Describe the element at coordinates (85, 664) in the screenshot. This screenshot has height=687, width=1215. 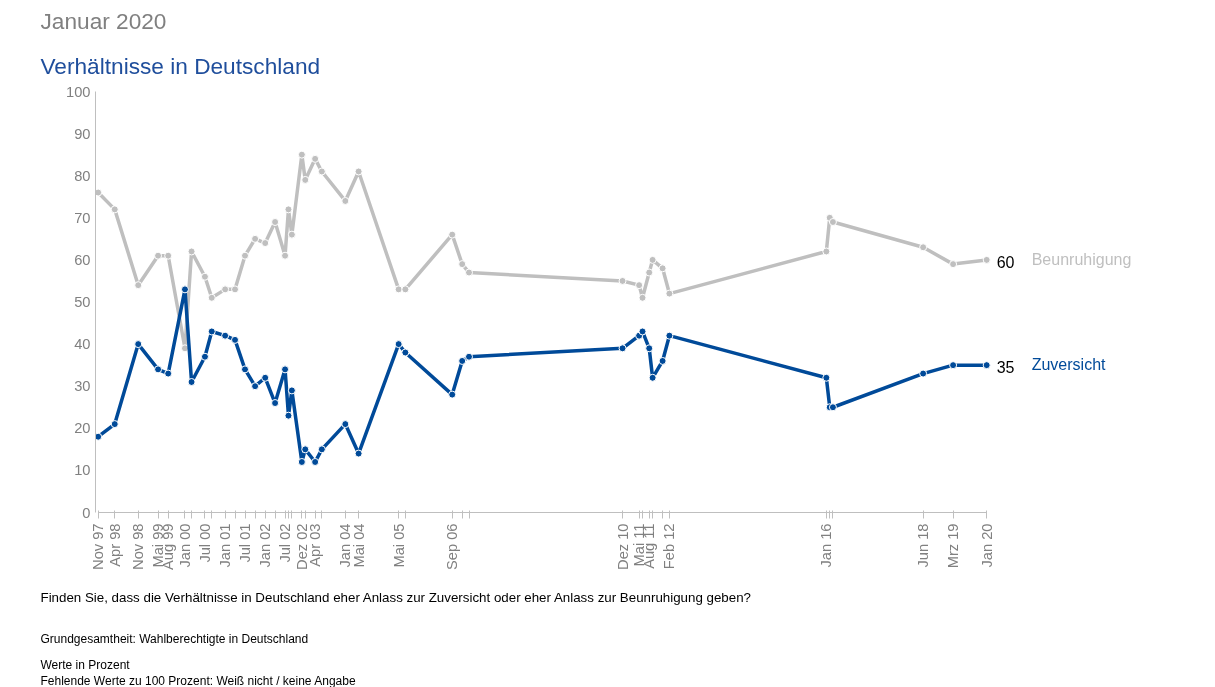
I see `text: Werte in Prozent` at that location.